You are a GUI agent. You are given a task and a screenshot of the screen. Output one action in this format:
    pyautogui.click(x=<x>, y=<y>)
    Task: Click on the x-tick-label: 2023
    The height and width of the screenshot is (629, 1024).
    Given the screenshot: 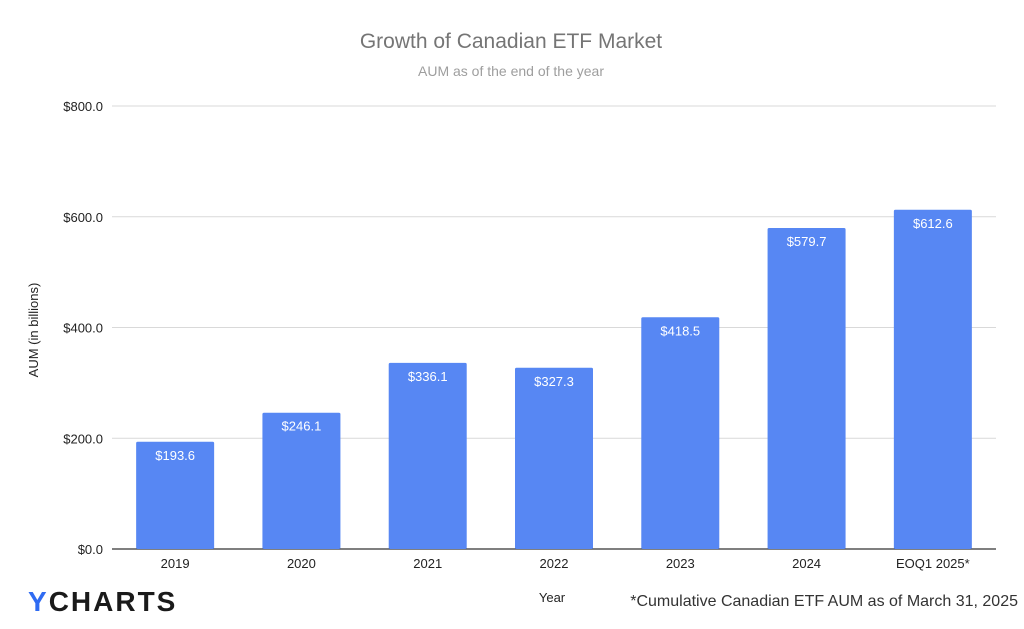 What is the action you would take?
    pyautogui.click(x=680, y=563)
    